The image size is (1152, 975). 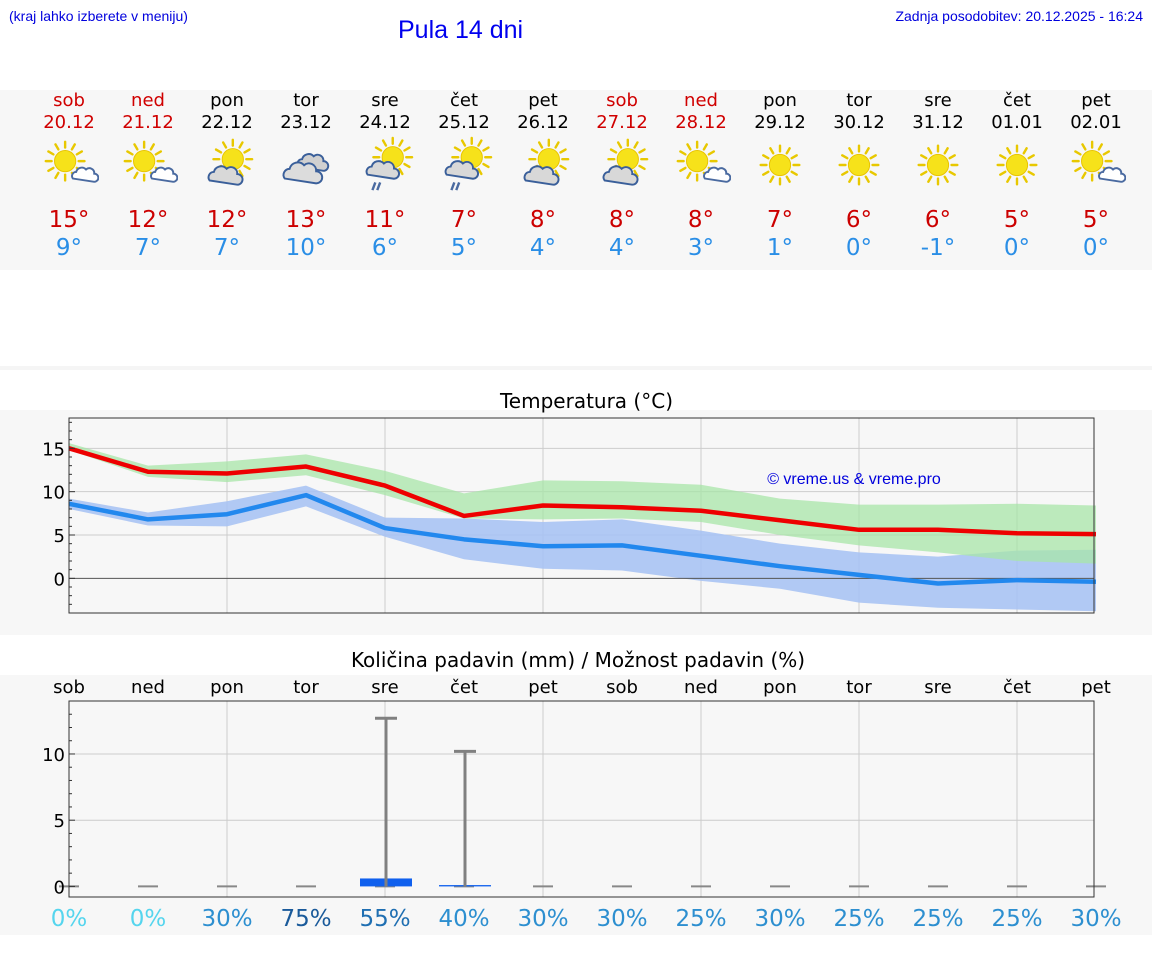 I want to click on temperature-y-tick-label: 10, so click(x=53, y=493).